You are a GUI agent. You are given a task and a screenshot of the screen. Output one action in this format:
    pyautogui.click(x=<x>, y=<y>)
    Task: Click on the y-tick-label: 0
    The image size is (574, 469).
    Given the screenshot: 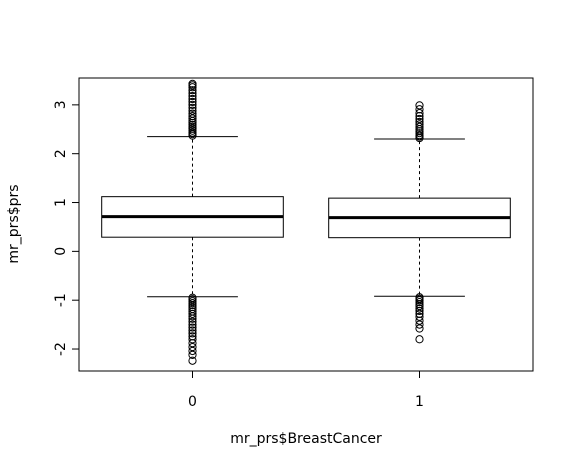 What is the action you would take?
    pyautogui.click(x=61, y=251)
    